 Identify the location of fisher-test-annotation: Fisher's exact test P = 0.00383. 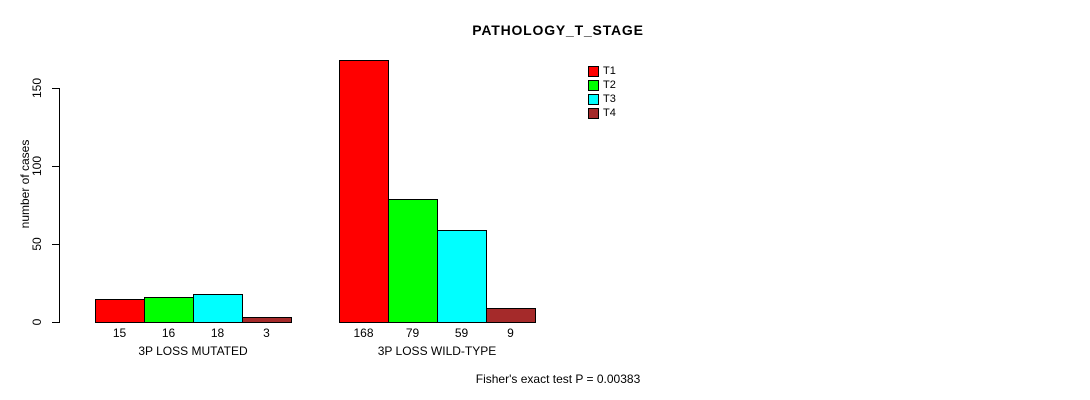
(558, 379).